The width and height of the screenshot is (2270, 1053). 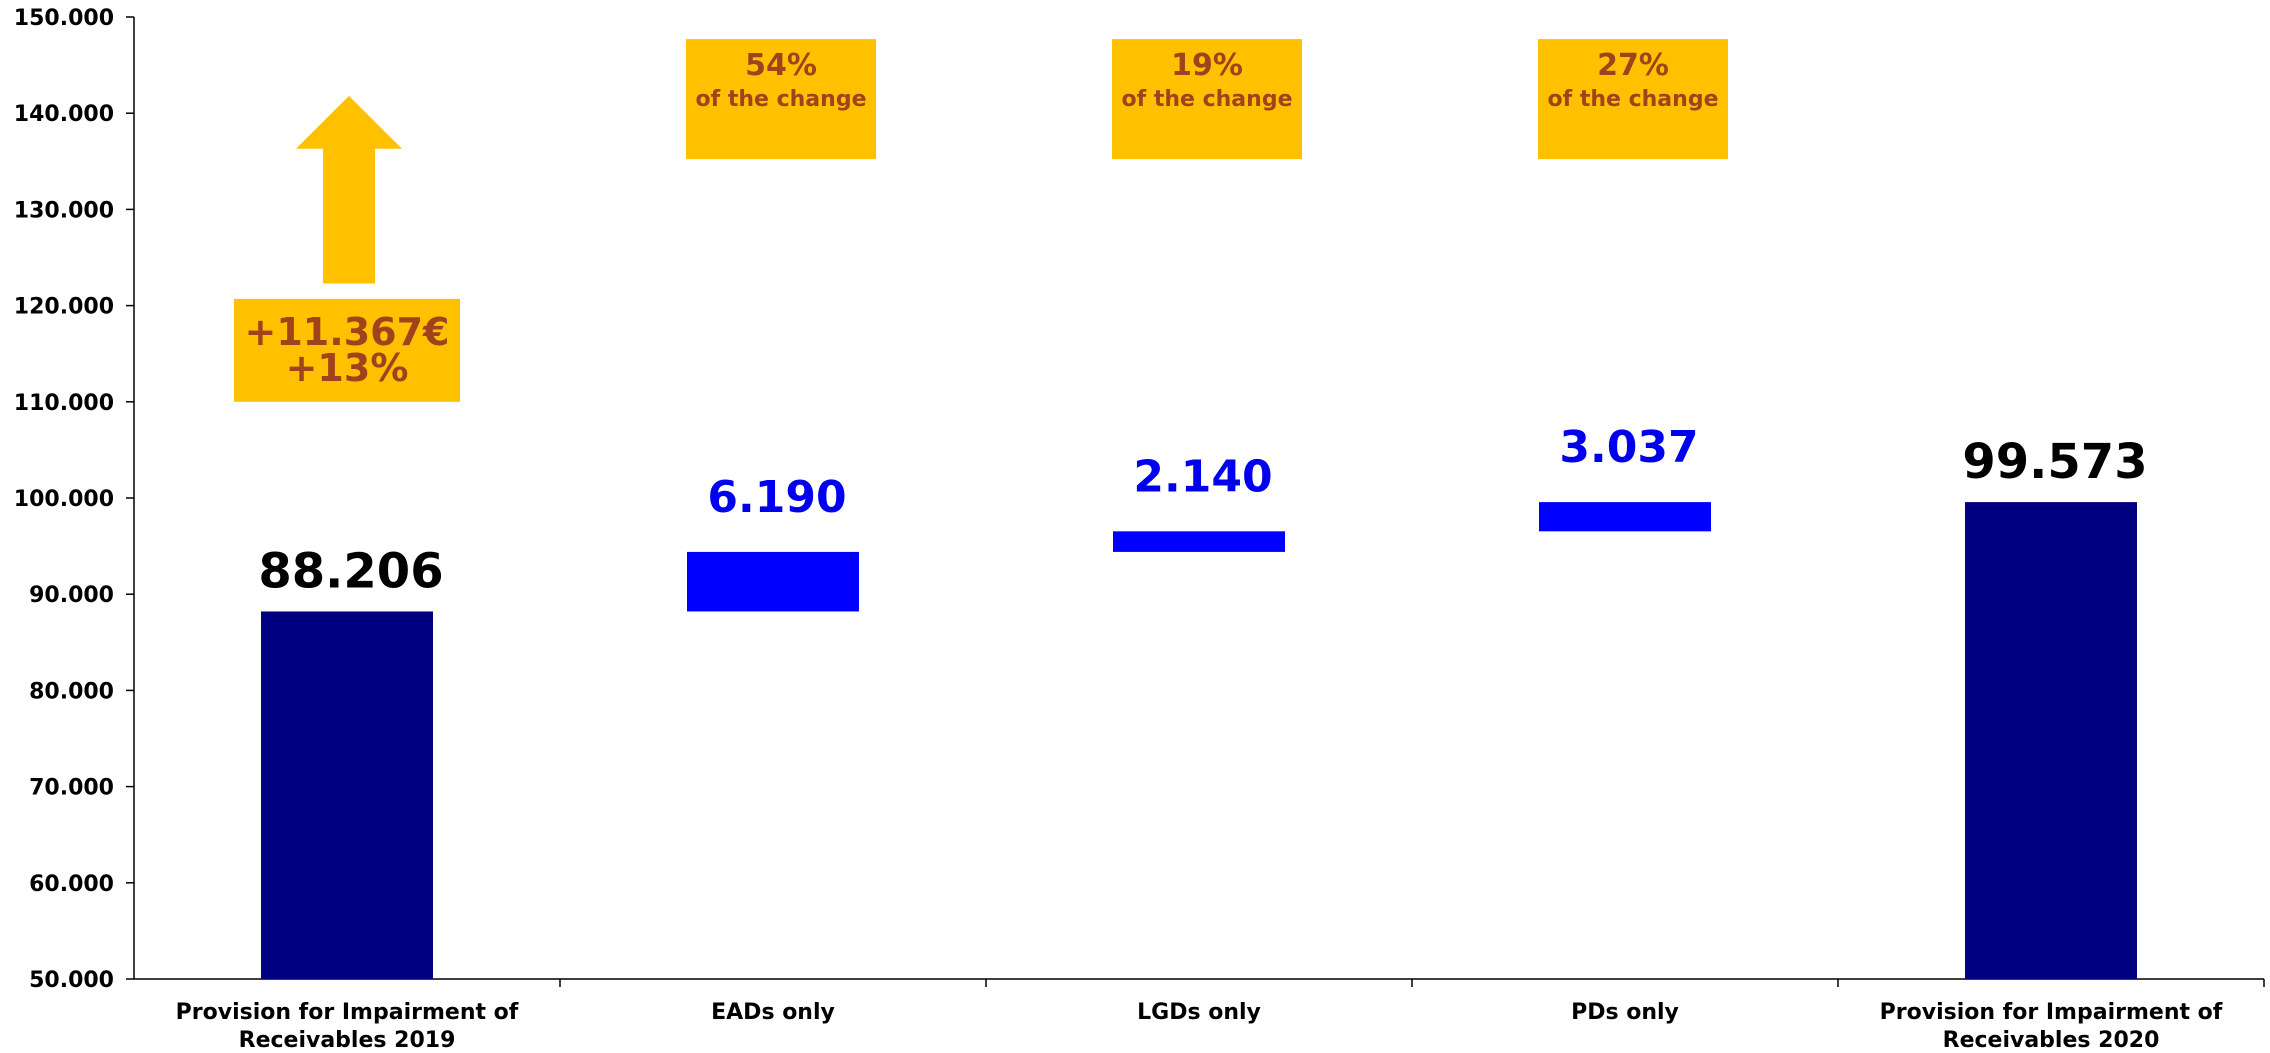 I want to click on bar-labels: 88.206 6.190 2.140 3.037 99.573, so click(x=1202, y=510).